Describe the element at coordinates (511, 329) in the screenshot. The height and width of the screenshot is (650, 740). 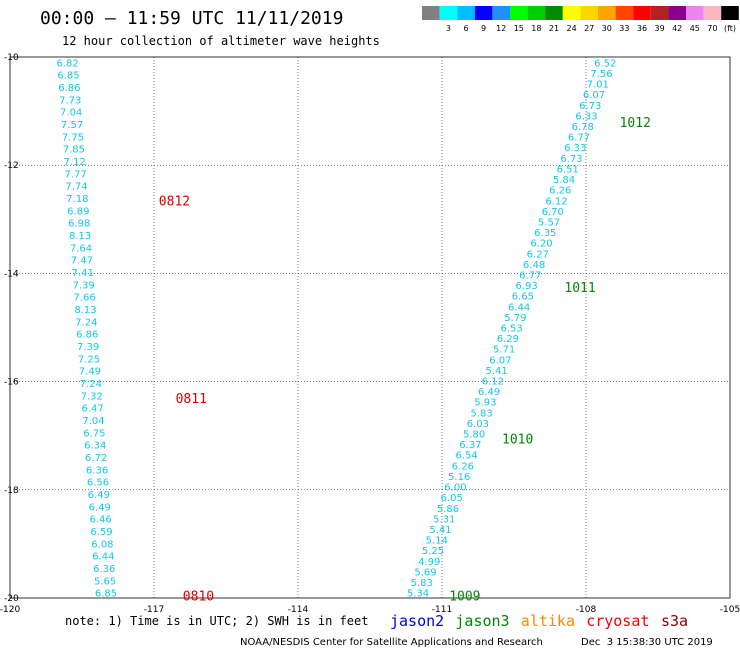
I see `wave-height-value: 6.53` at that location.